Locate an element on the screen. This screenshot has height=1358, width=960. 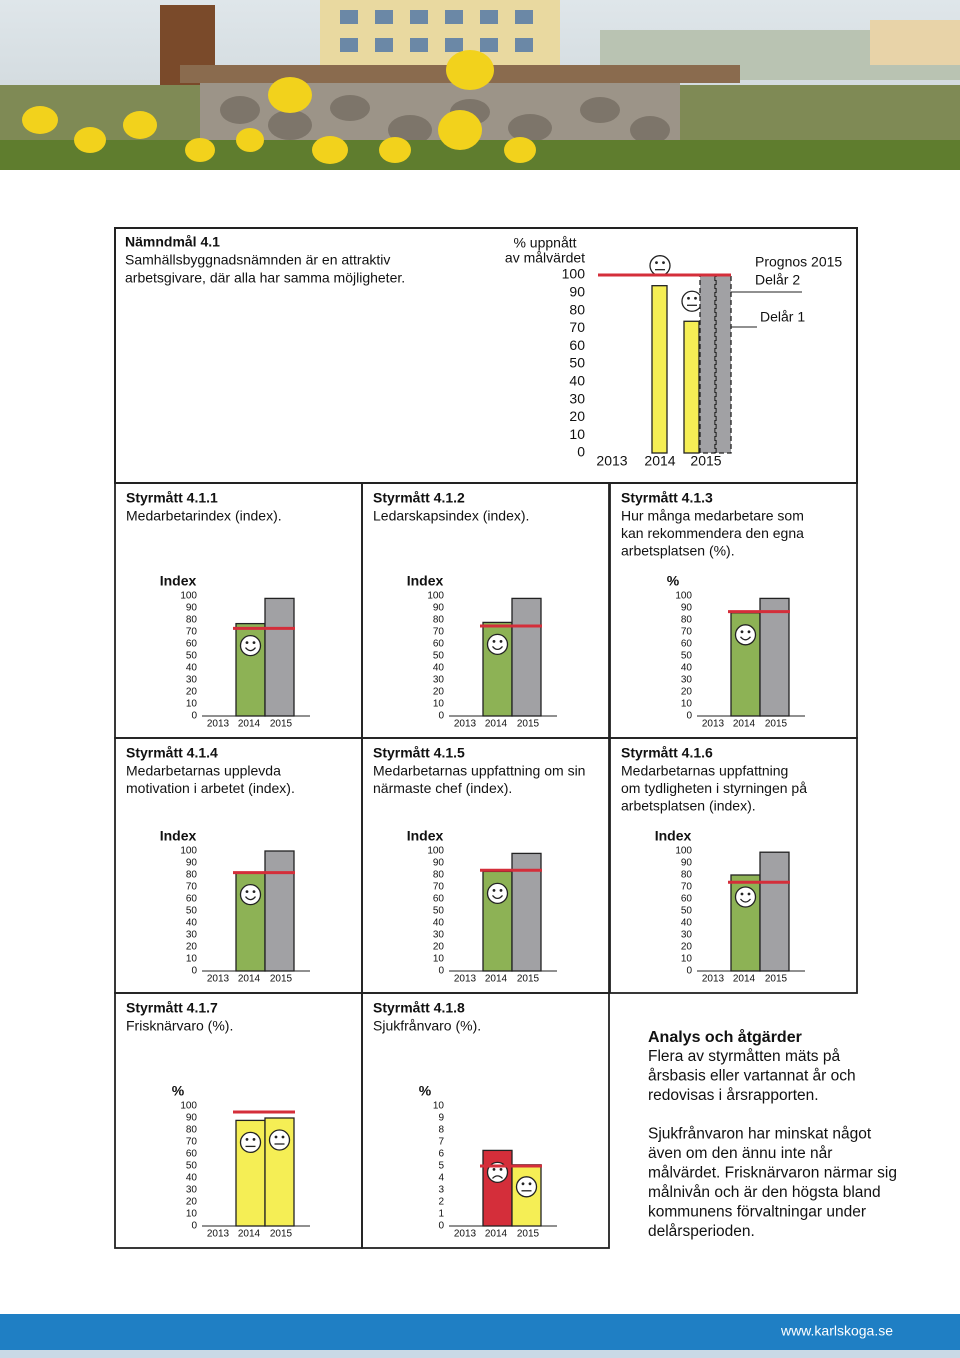
chart-description: motivation i arbetet (index). is located at coordinates (210, 788).